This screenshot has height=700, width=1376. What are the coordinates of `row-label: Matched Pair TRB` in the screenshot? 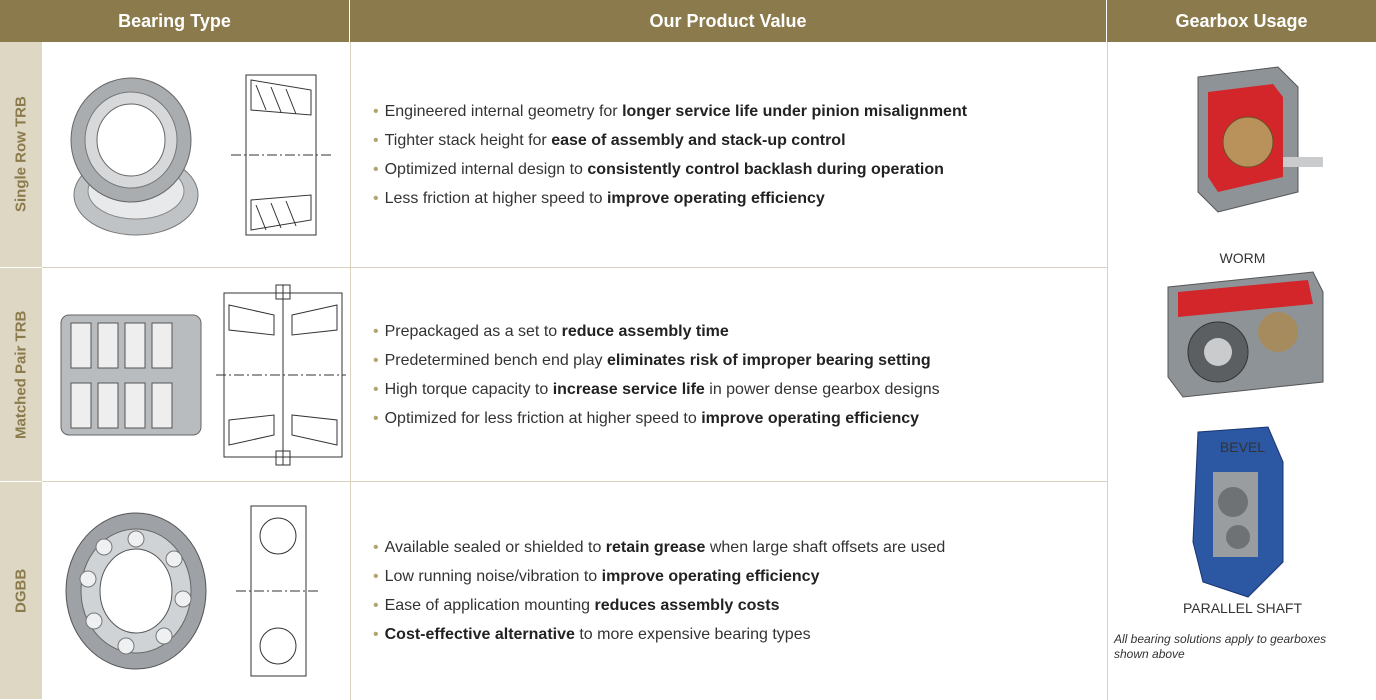 It's located at (21, 375).